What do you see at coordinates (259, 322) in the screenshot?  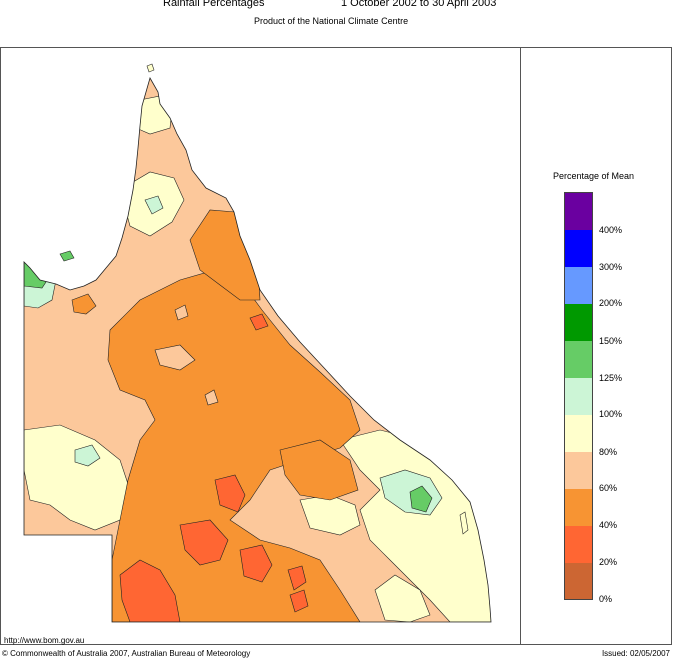 I see `region-20-40-coast` at bounding box center [259, 322].